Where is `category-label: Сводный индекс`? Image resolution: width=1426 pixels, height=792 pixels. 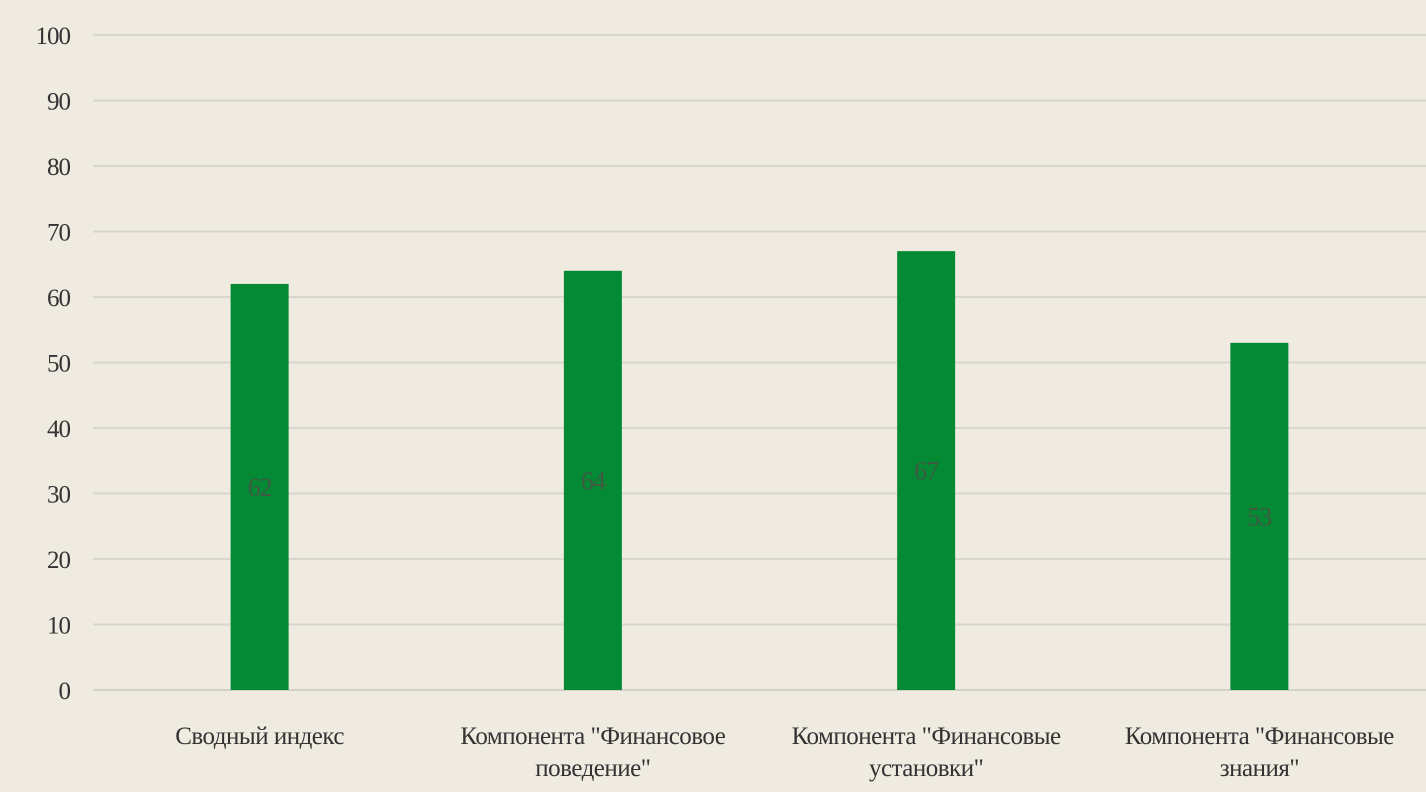 category-label: Сводный индекс is located at coordinates (259, 736).